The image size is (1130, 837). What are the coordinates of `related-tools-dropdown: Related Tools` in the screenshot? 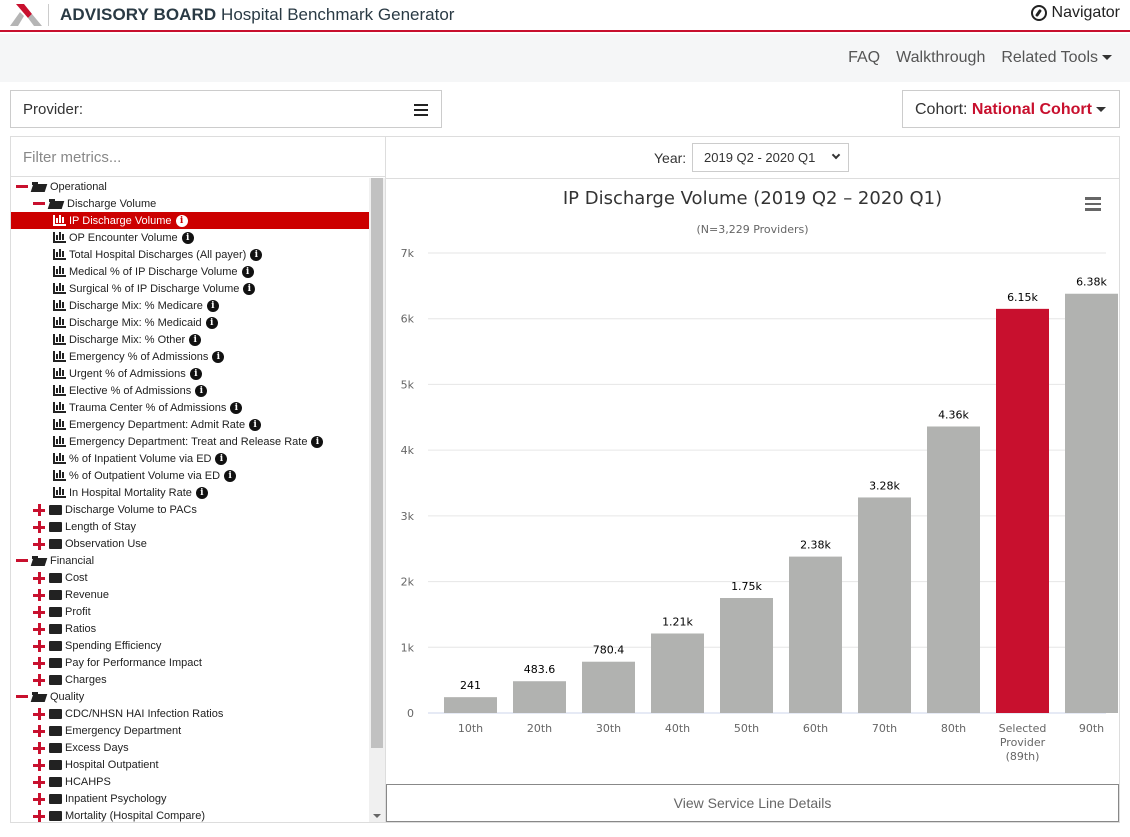 It's located at (1056, 58).